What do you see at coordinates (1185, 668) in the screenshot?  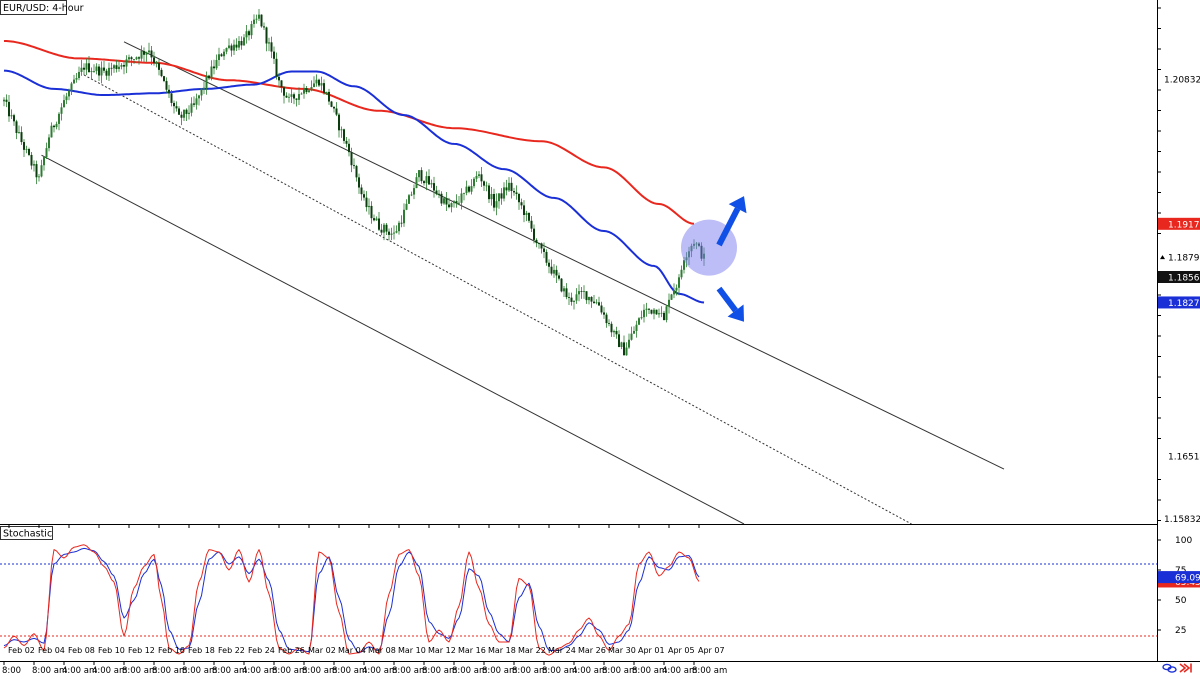 I see `scroll-end-icon` at bounding box center [1185, 668].